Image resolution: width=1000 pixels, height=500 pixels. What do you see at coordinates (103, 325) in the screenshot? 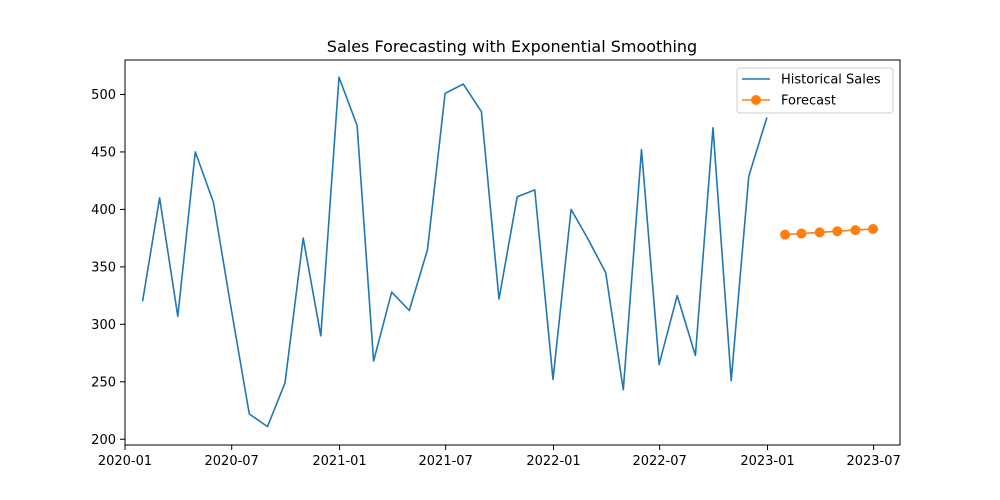
I see `y-tick-label: 300` at bounding box center [103, 325].